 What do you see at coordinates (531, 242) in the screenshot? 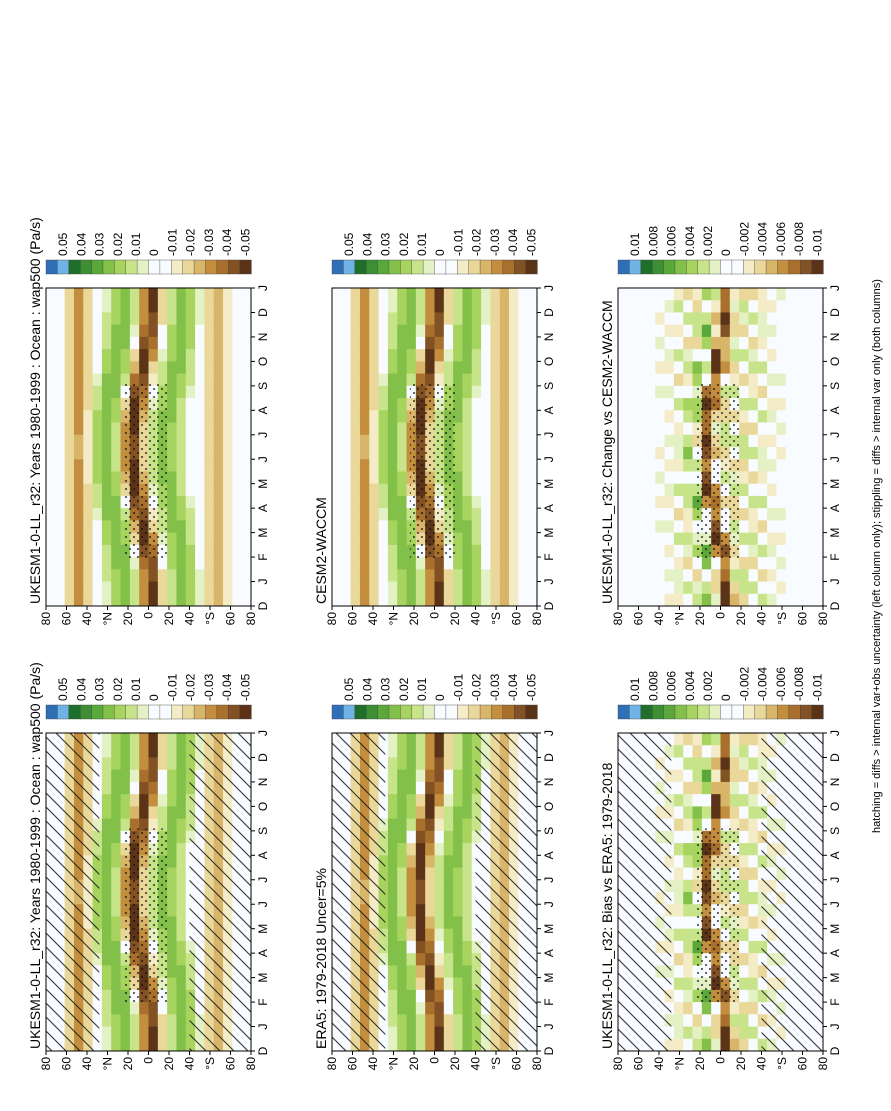
I see `colorbar-label: -0.05` at bounding box center [531, 242].